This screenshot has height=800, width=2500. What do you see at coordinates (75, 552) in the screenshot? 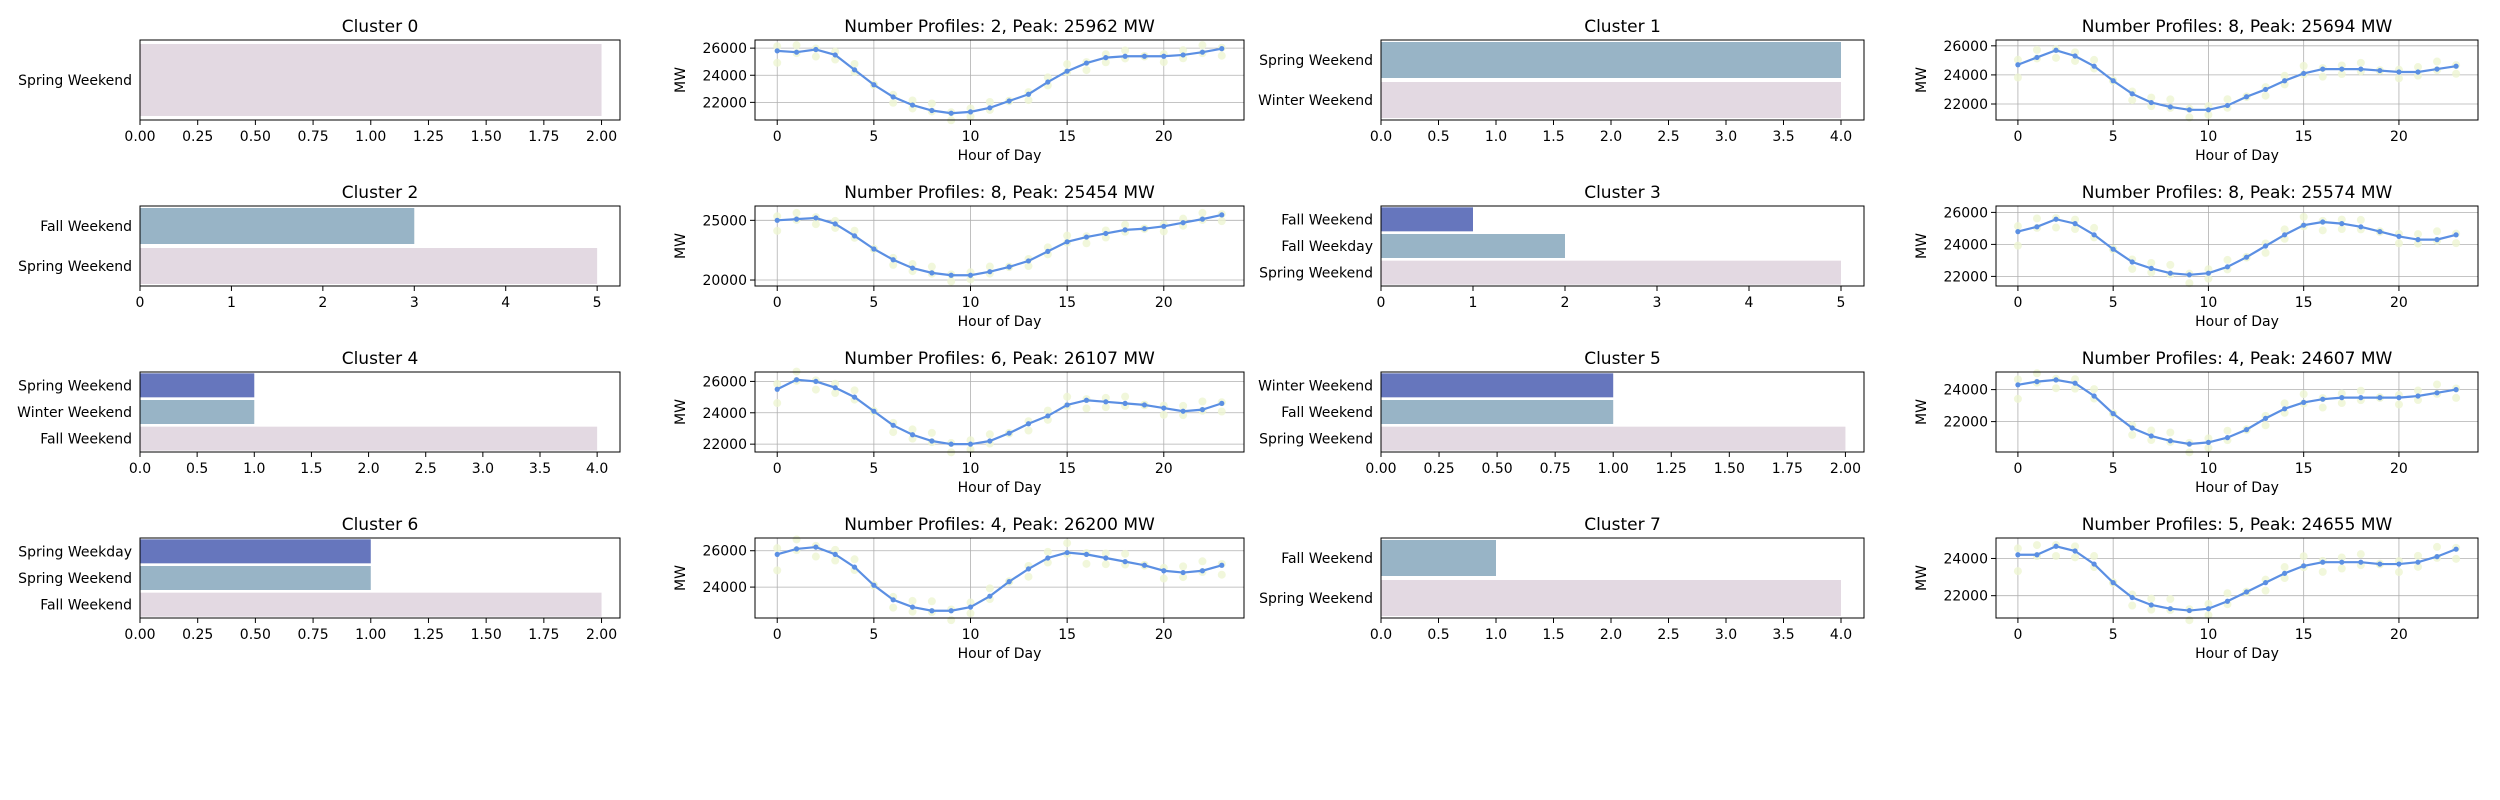
I see `category-label: Spring Weekday` at bounding box center [75, 552].